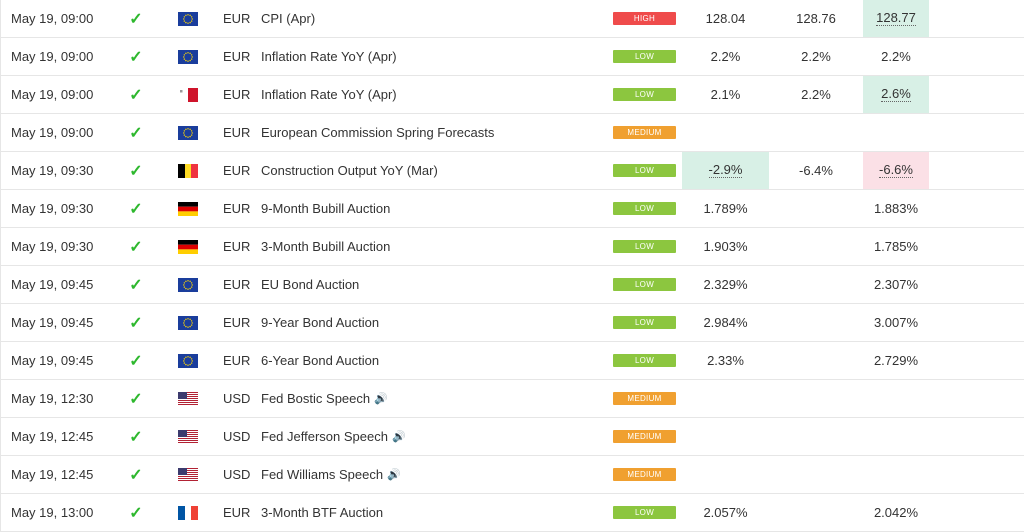 The width and height of the screenshot is (1024, 532). What do you see at coordinates (52, 170) in the screenshot?
I see `event-time: May 19, 09:30` at bounding box center [52, 170].